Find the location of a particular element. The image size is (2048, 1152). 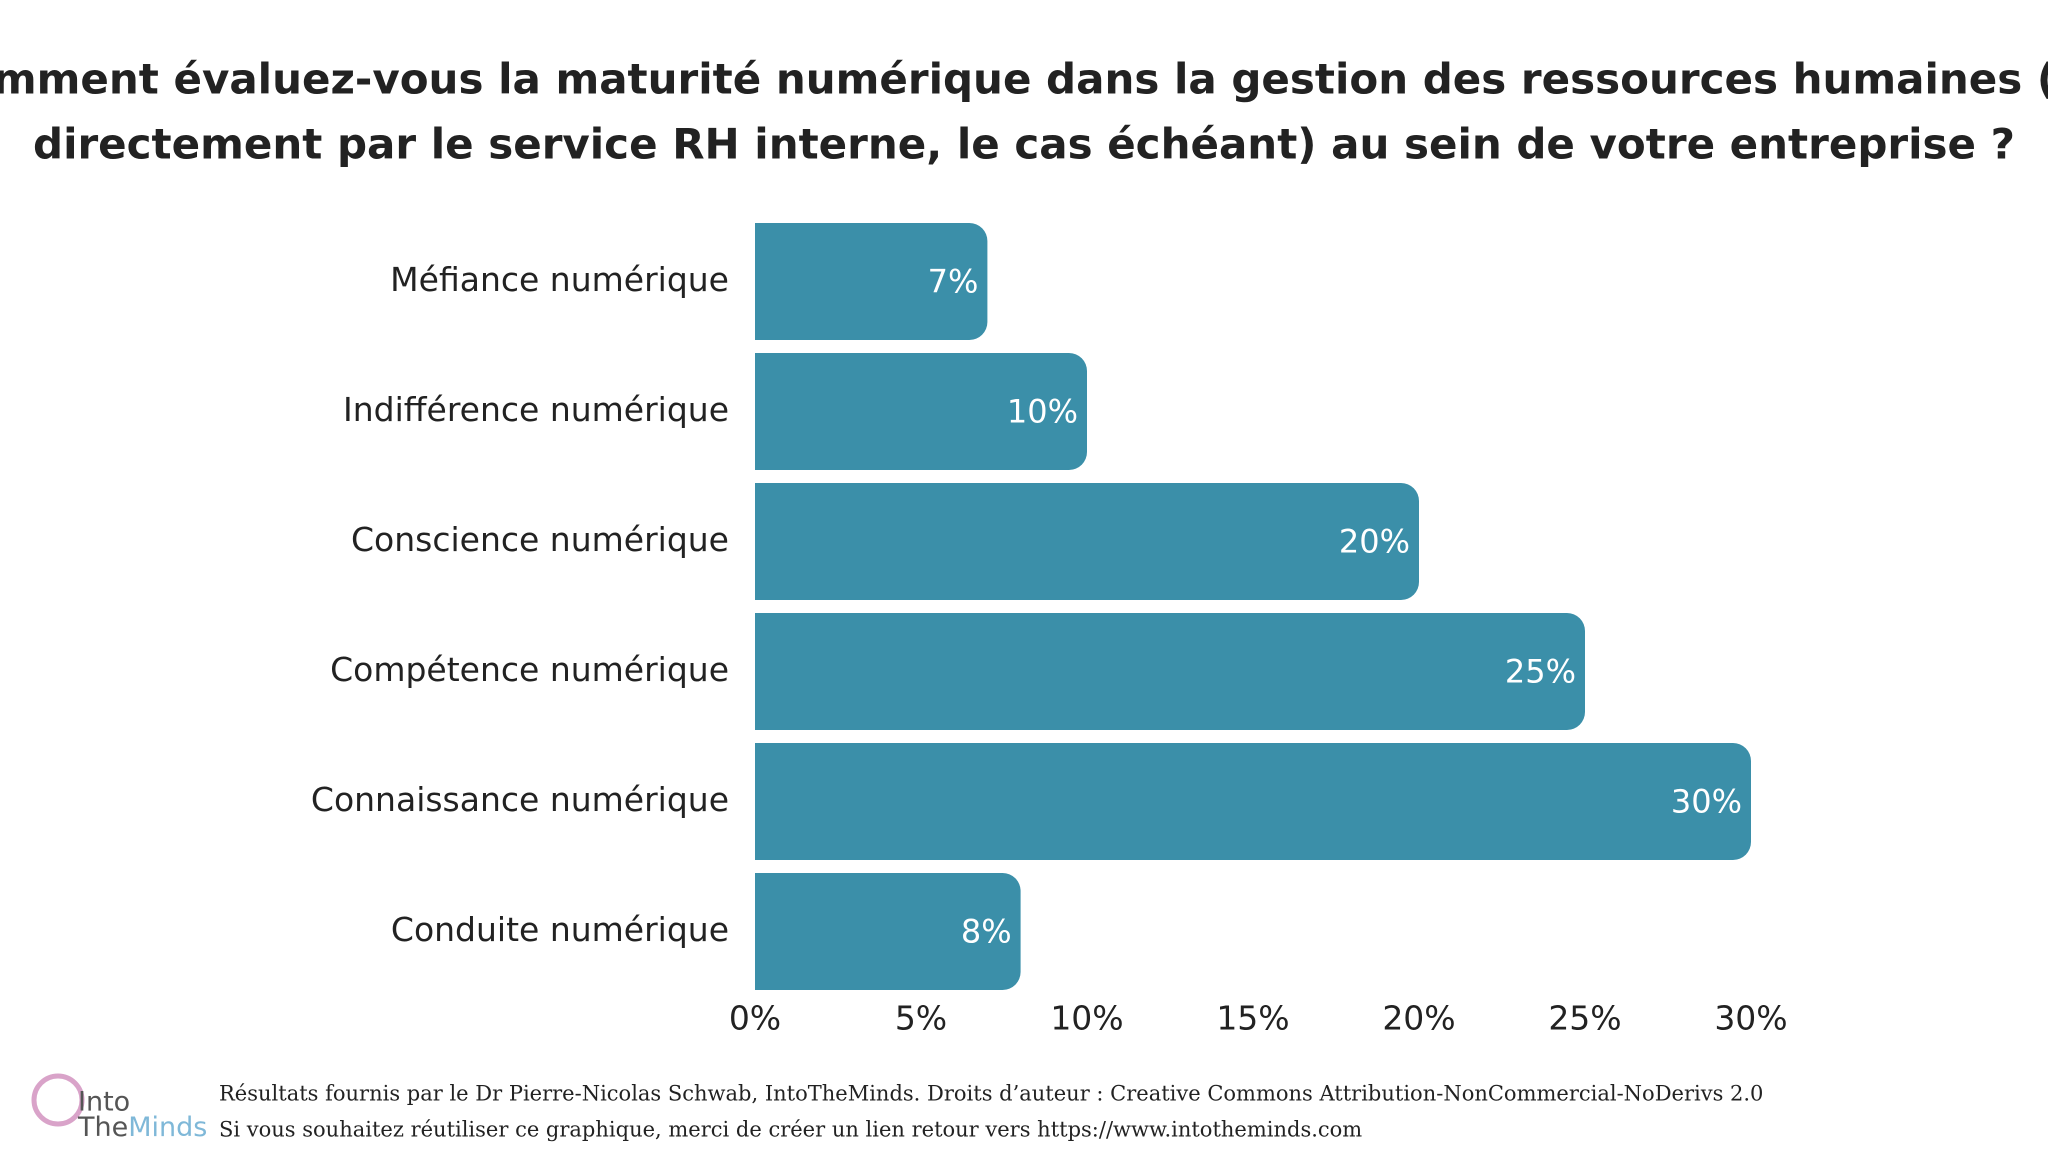

x-tick-label: 10% is located at coordinates (1086, 1018).